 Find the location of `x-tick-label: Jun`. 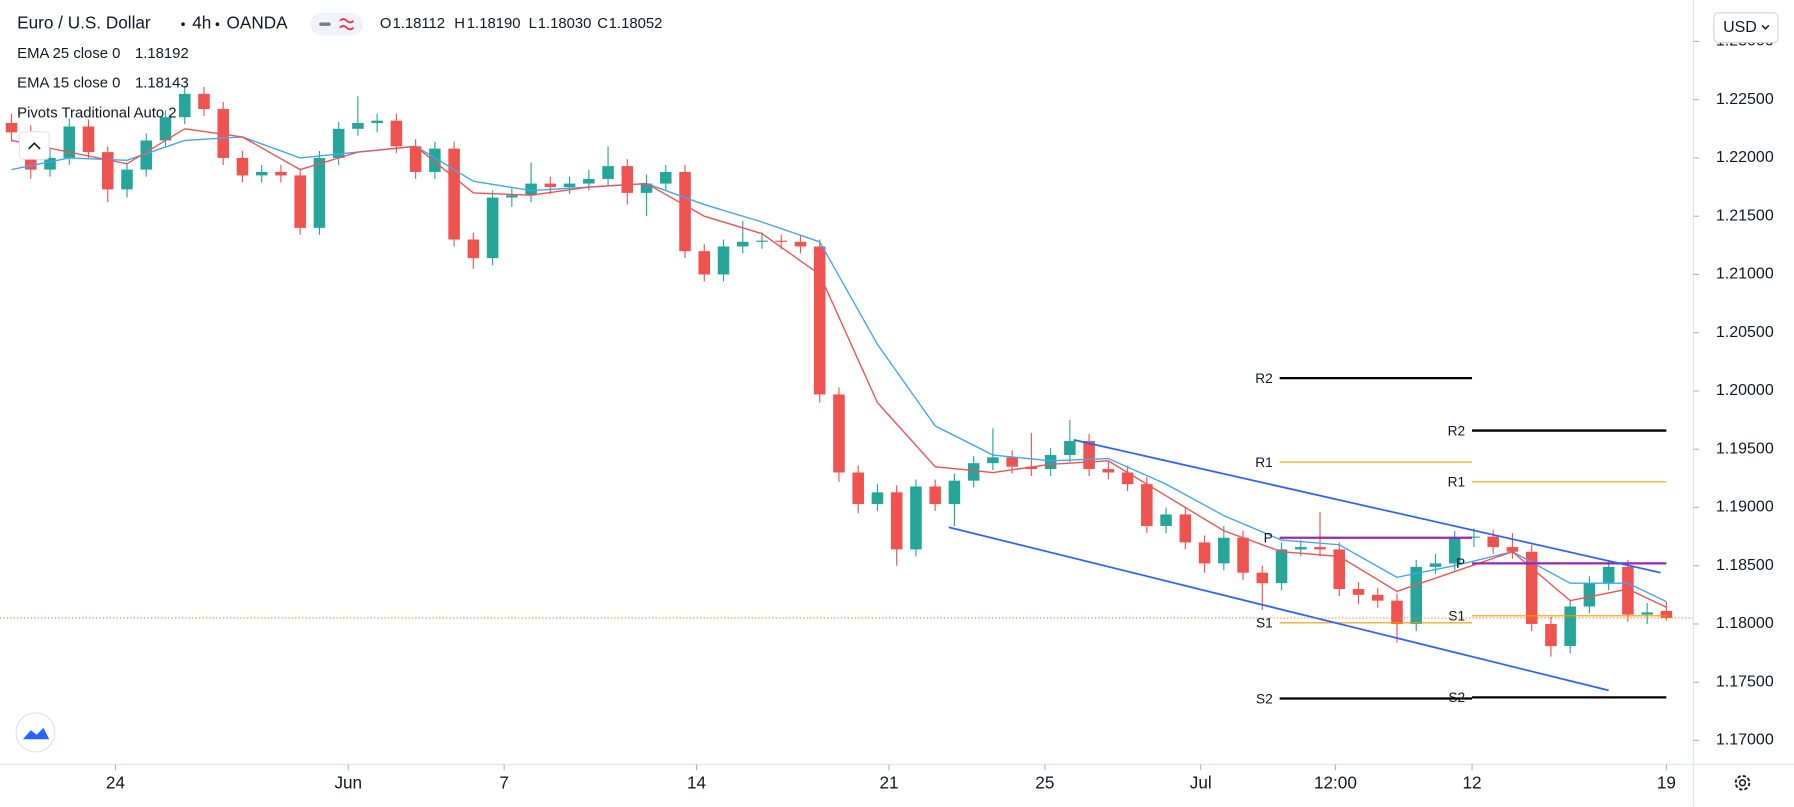

x-tick-label: Jun is located at coordinates (348, 782).